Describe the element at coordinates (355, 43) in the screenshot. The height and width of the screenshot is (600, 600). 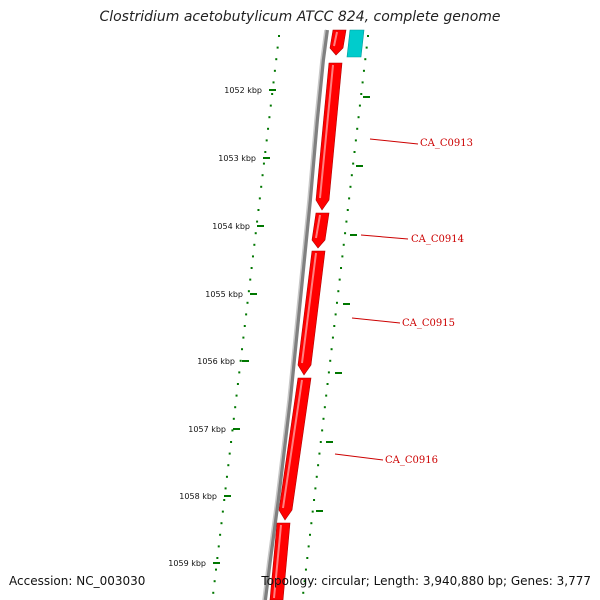
I see `gene-arrow-reverse-strand` at that location.